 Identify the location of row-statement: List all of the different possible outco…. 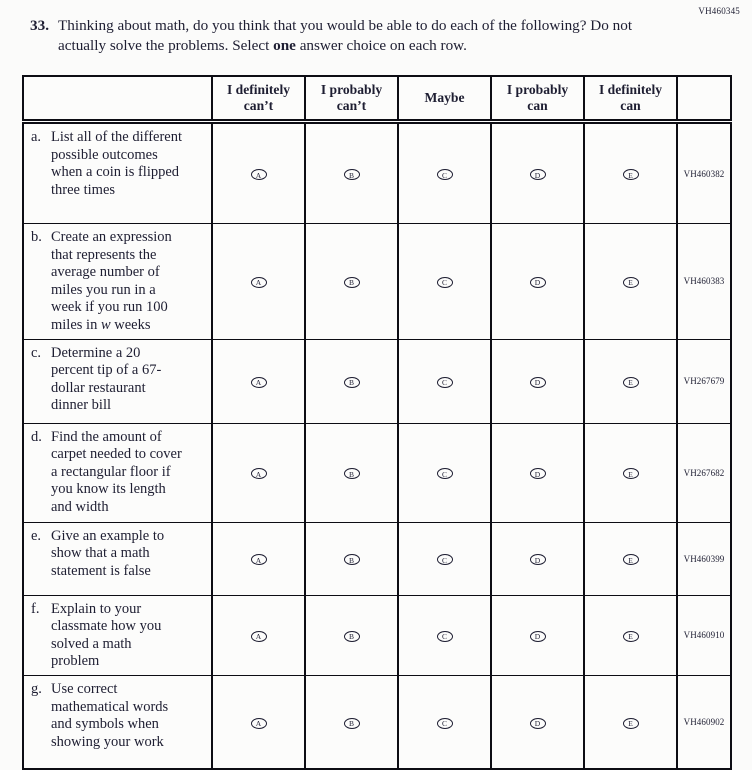
(117, 164).